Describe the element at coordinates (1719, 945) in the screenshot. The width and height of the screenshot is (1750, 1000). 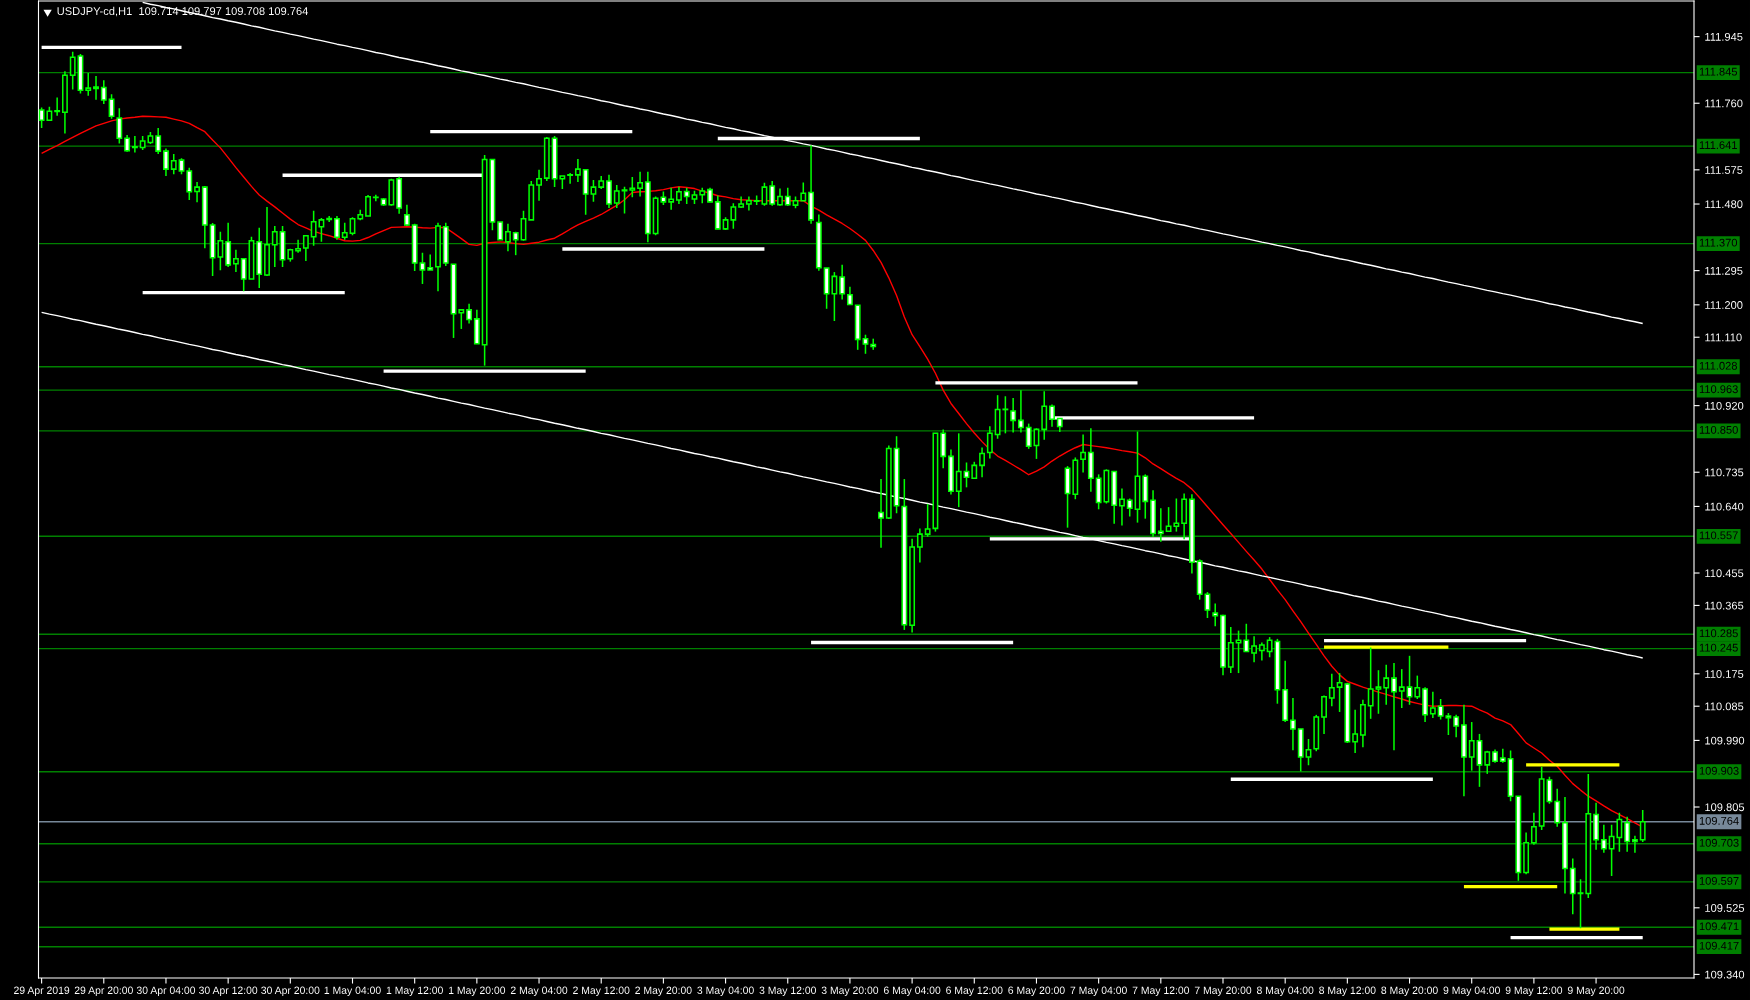
I see `ref-line-label: 109.417` at that location.